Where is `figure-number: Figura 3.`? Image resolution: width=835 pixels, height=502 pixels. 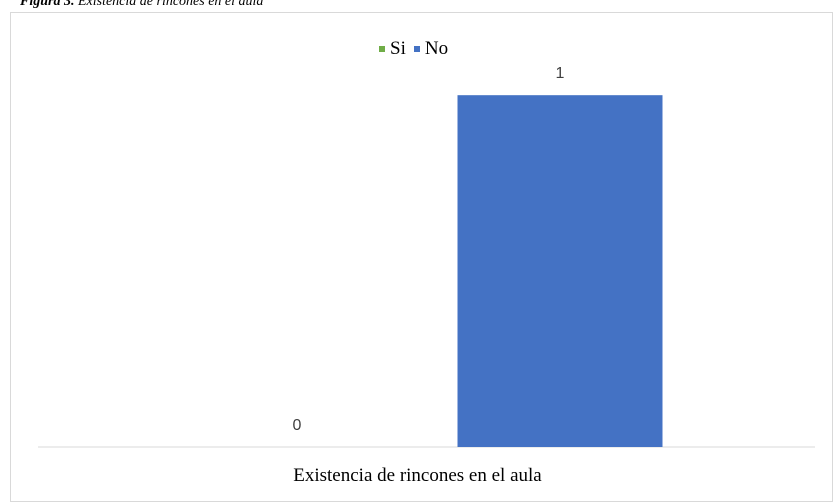
figure-number: Figura 3. is located at coordinates (47, 4).